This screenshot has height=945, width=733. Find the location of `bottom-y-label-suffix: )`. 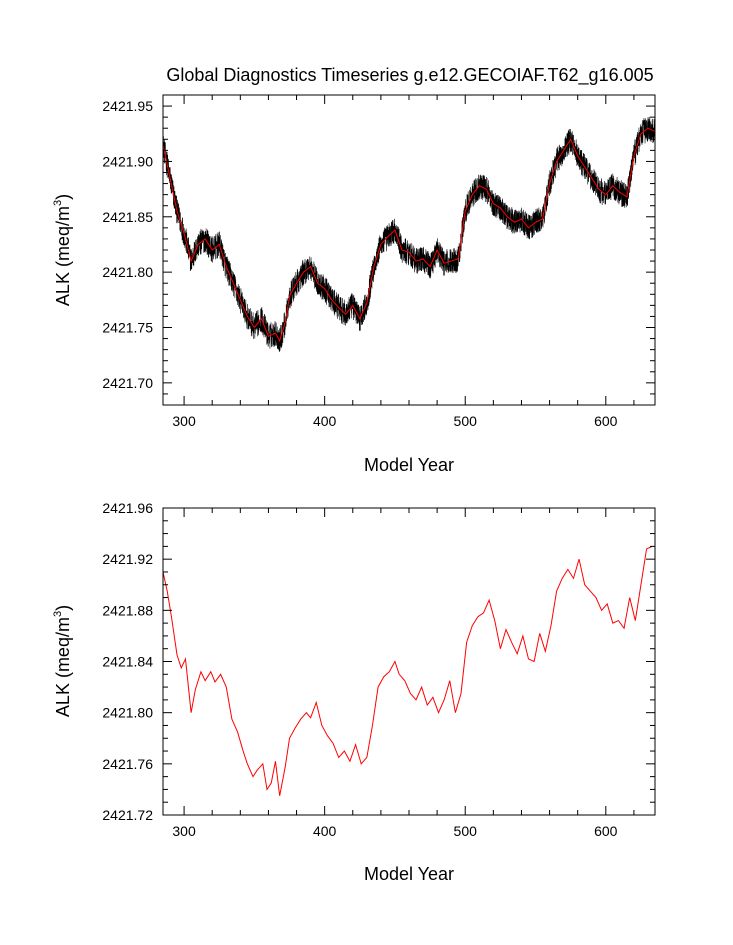

bottom-y-label-suffix: ) is located at coordinates (63, 608).